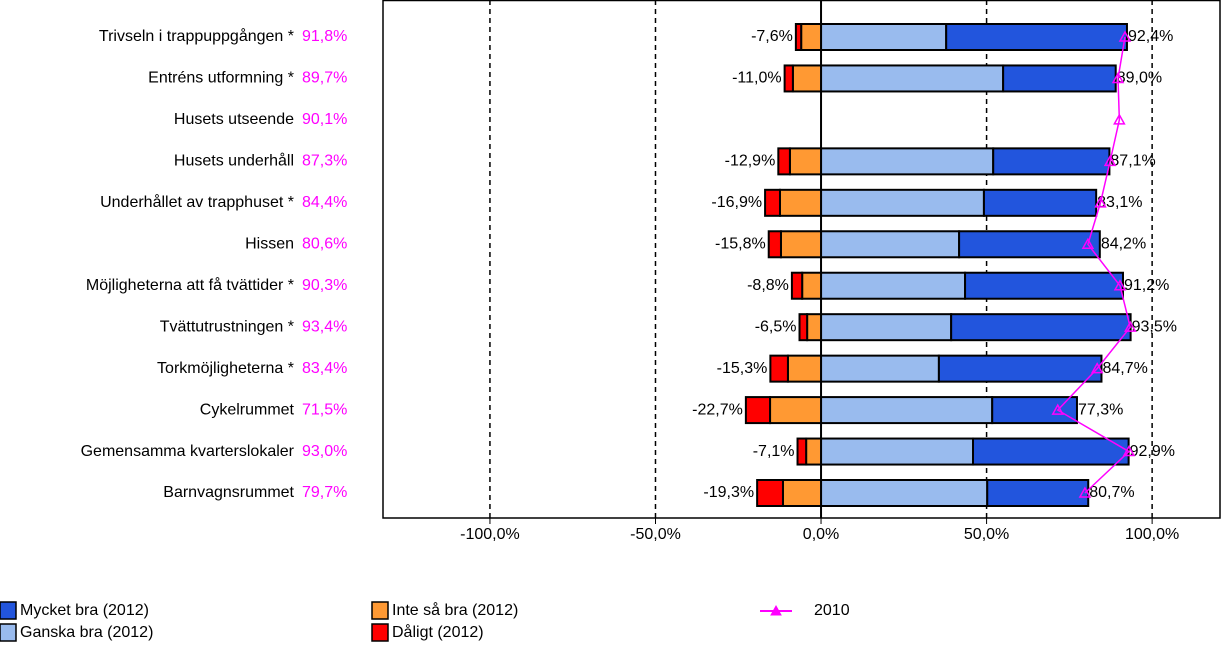 The height and width of the screenshot is (653, 1225). What do you see at coordinates (742, 368) in the screenshot?
I see `negative-total-label: -15,3%` at bounding box center [742, 368].